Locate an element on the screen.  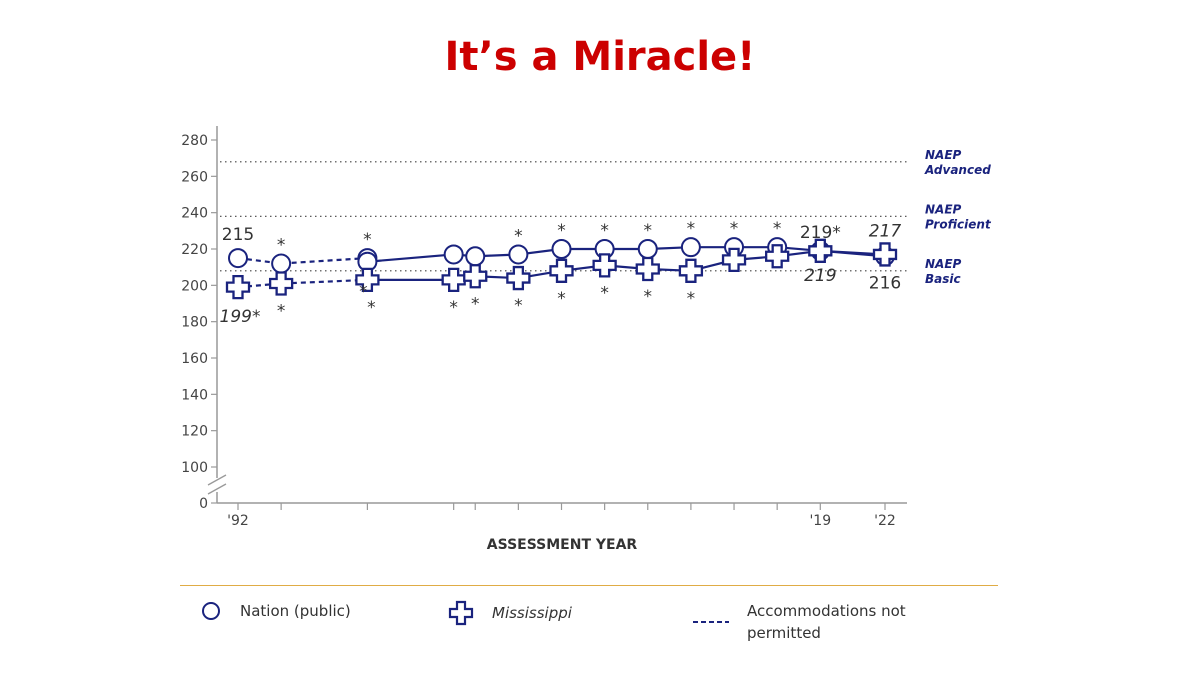
mississippi-line-segment is located at coordinates (302, 283).